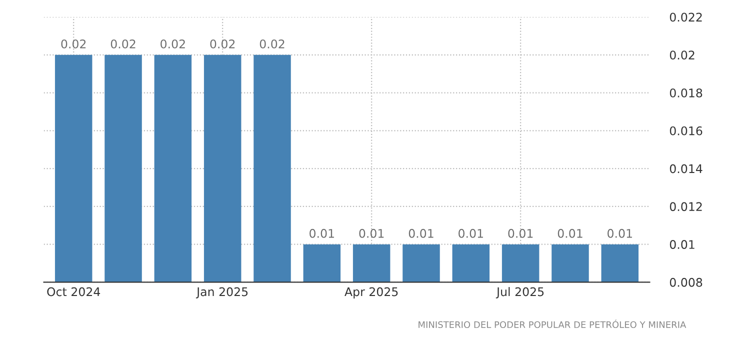 Image resolution: width=730 pixels, height=340 pixels. What do you see at coordinates (686, 131) in the screenshot?
I see `y-tick-label: 0.016` at bounding box center [686, 131].